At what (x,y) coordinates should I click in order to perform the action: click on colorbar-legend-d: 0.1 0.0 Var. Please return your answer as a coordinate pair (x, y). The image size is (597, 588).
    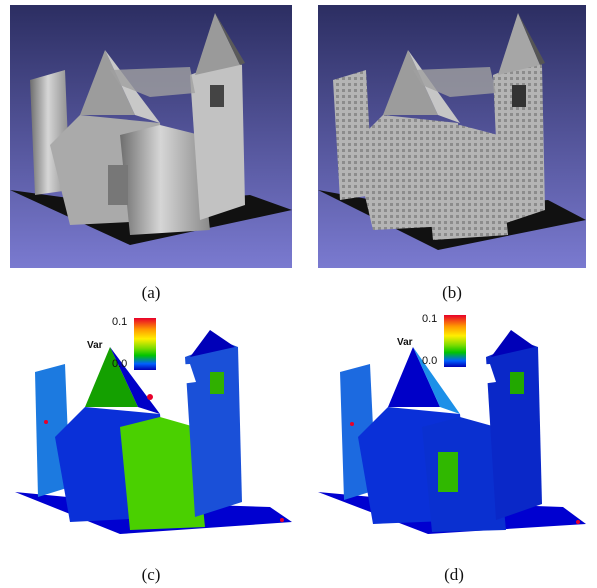
    Looking at the image, I should click on (450, 344).